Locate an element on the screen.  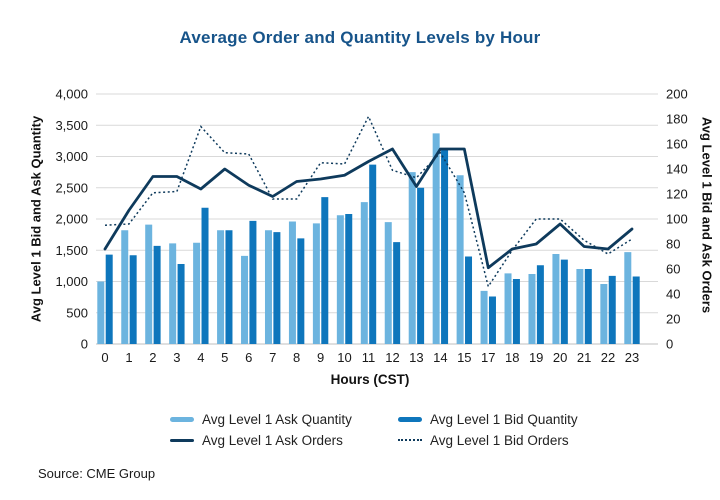
svg-text: 160 is located at coordinates (677, 144).